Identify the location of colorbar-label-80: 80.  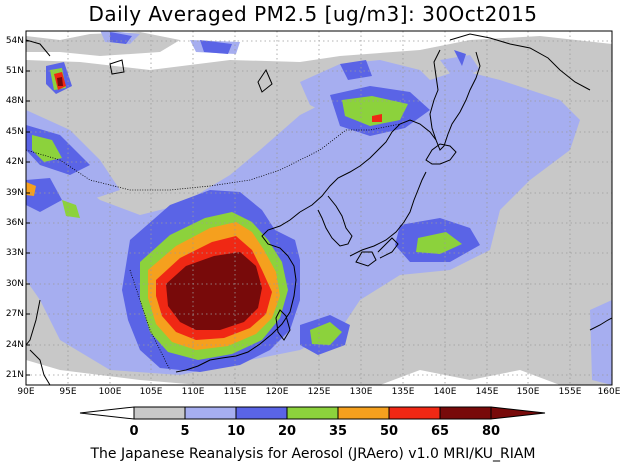
(491, 431).